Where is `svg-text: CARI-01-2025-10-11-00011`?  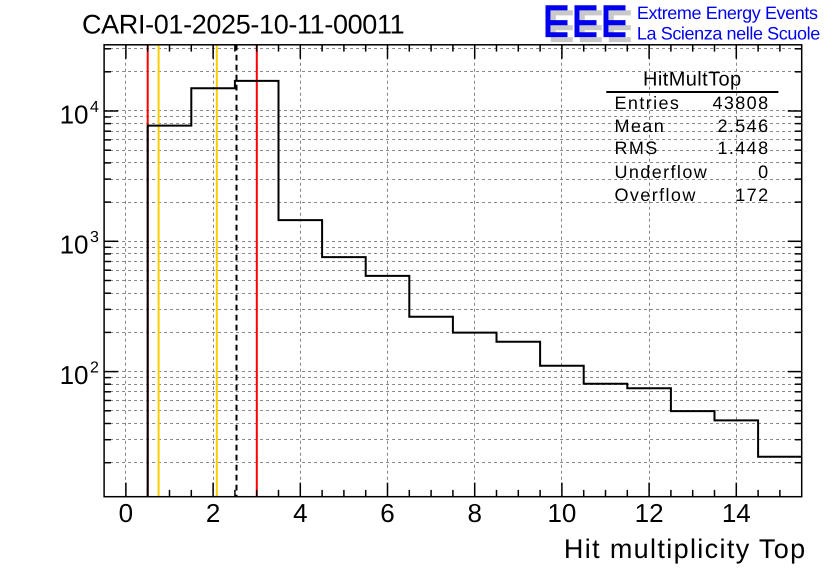
svg-text: CARI-01-2025-10-11-00011 is located at coordinates (243, 25).